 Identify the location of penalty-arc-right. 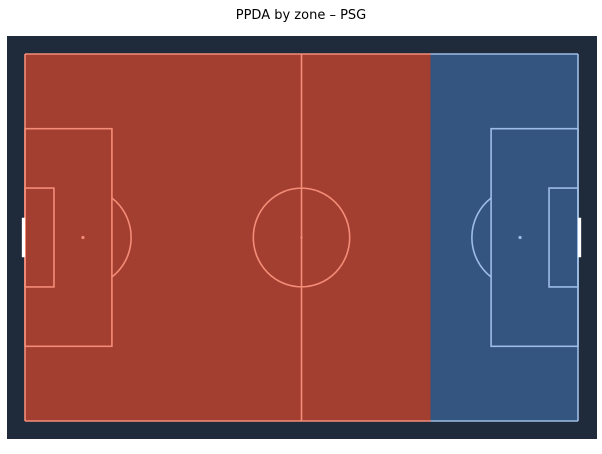
(481, 237).